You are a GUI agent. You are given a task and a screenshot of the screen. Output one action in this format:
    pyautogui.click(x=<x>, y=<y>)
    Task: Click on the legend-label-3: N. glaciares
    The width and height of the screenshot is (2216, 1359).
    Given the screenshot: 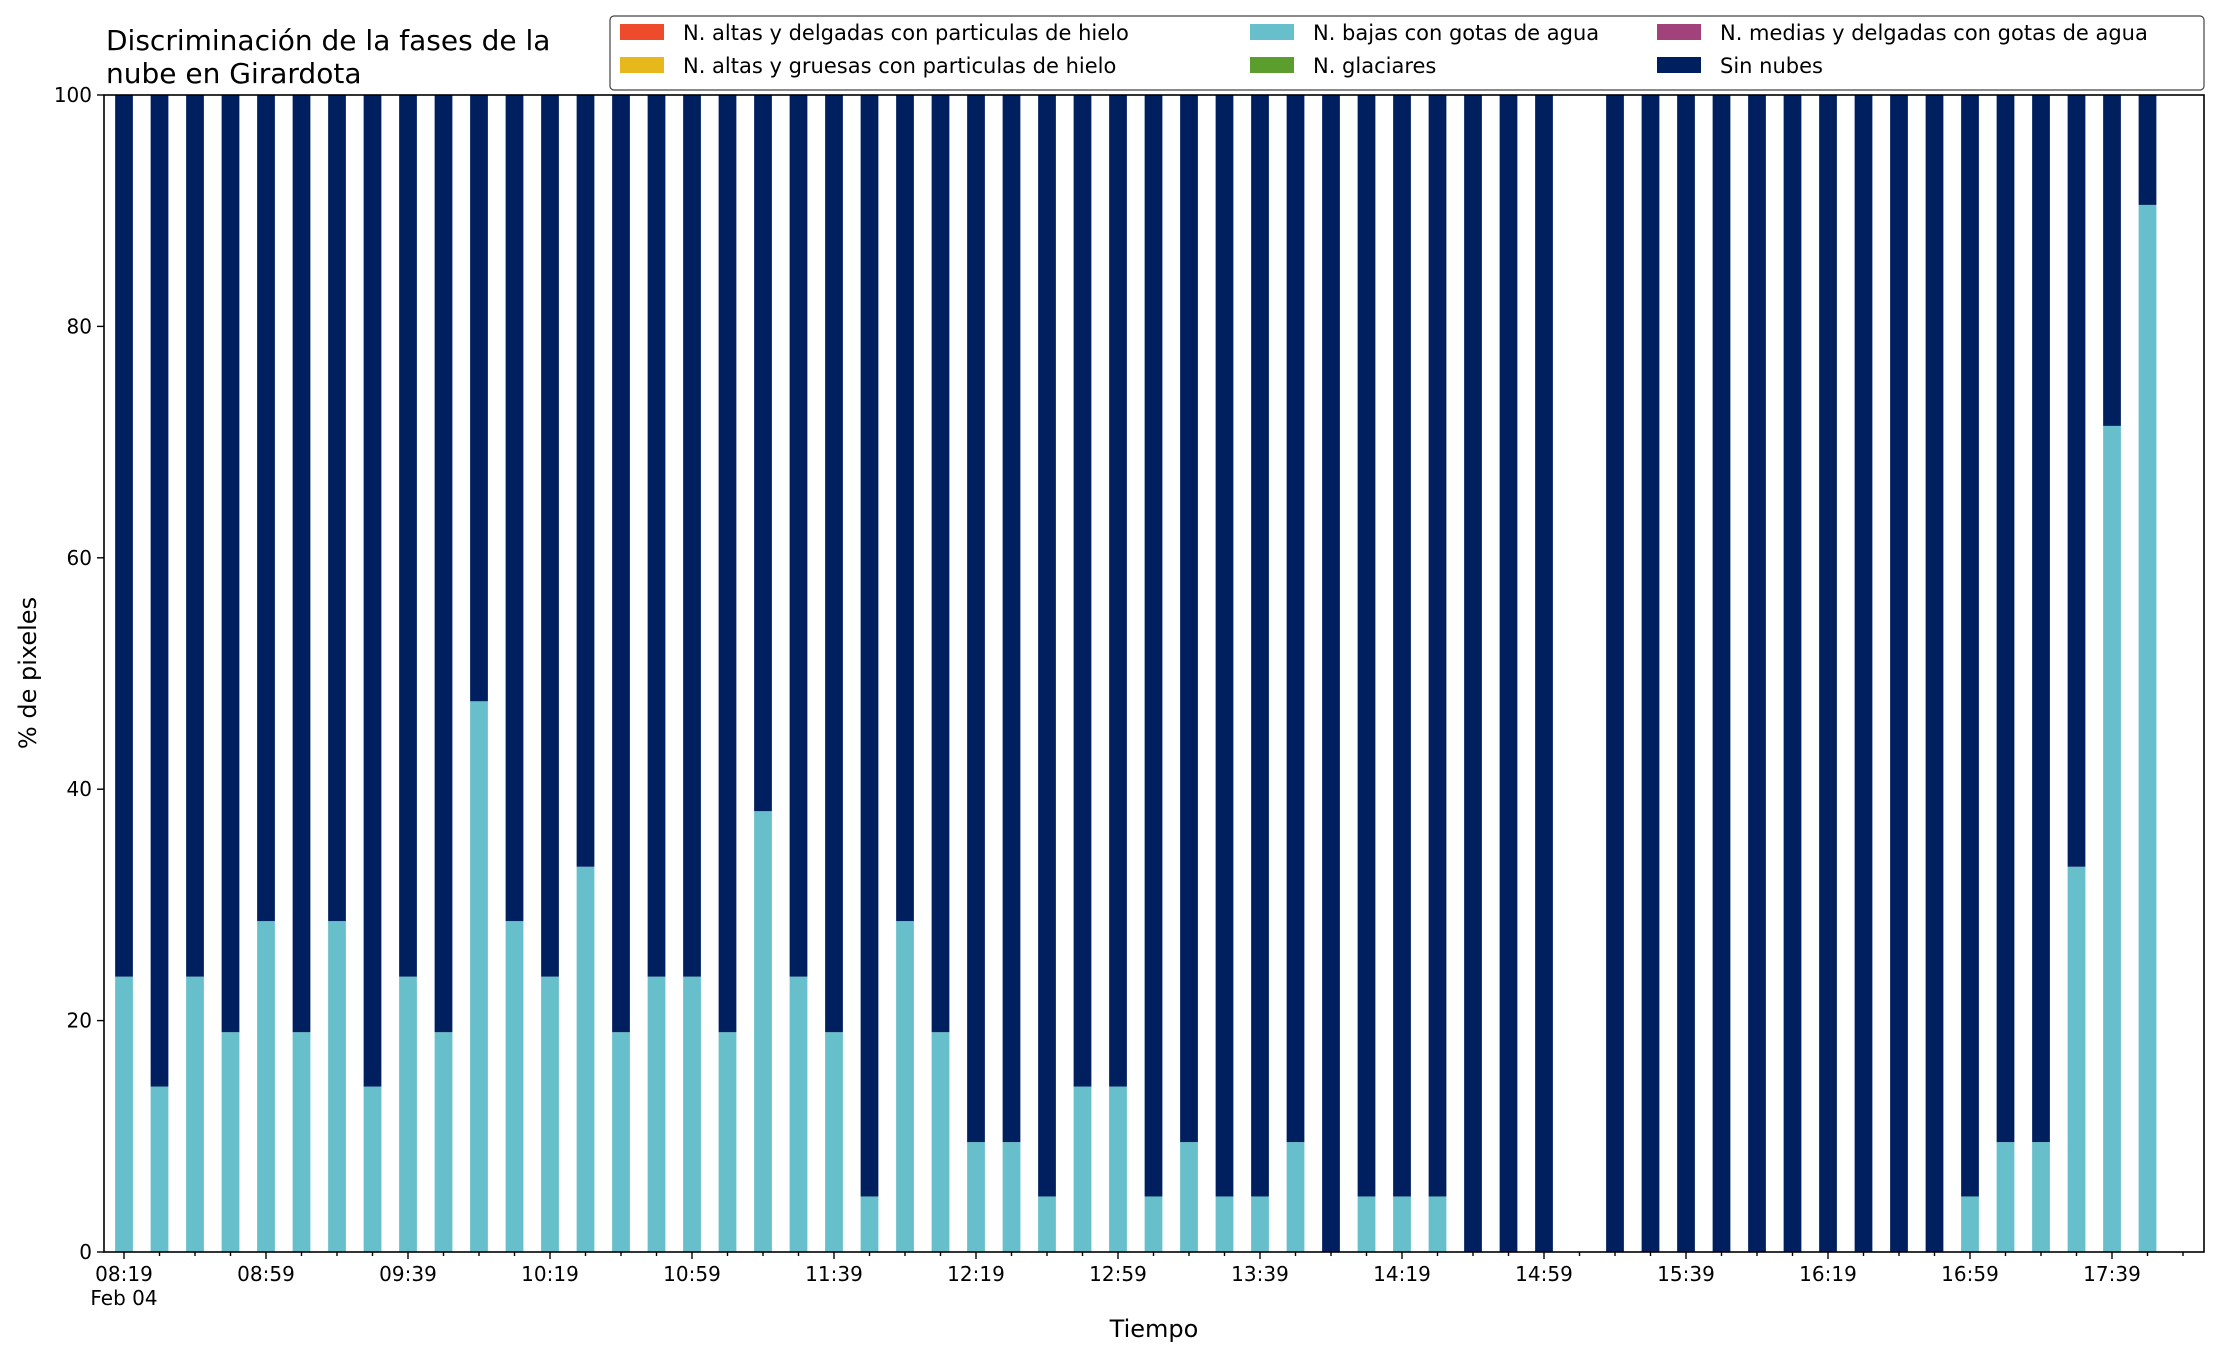 What is the action you would take?
    pyautogui.click(x=1374, y=66)
    